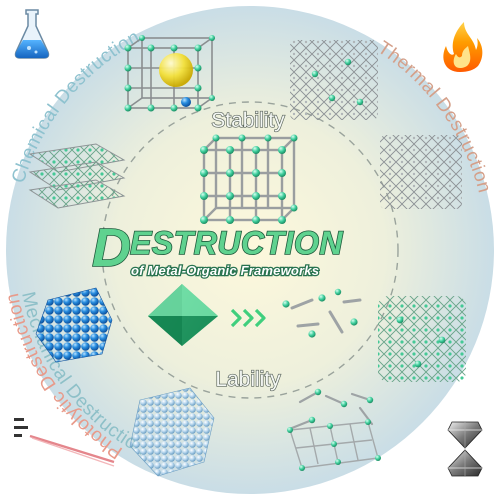 The width and height of the screenshot is (500, 500). Describe the element at coordinates (172, 432) in the screenshot. I see `pale-crystal-cluster` at that location.